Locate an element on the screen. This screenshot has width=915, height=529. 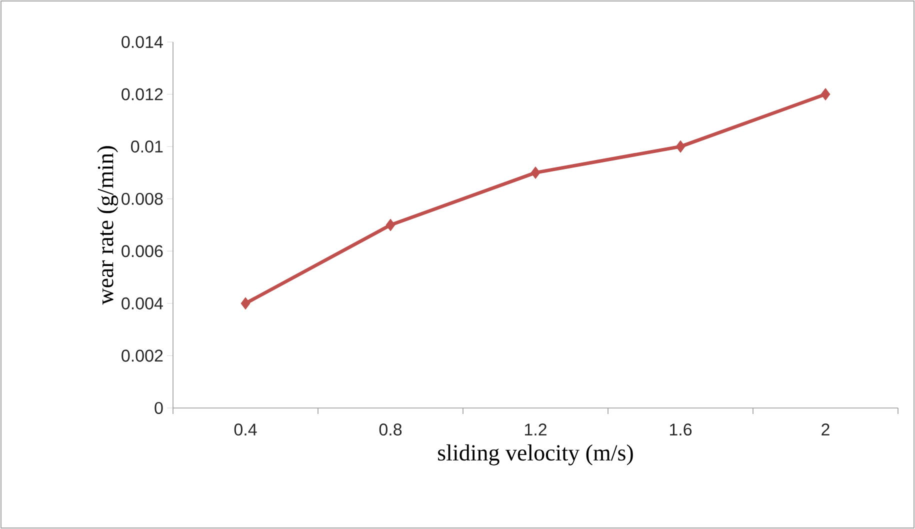
y-tick-label: 0.008 is located at coordinates (142, 198).